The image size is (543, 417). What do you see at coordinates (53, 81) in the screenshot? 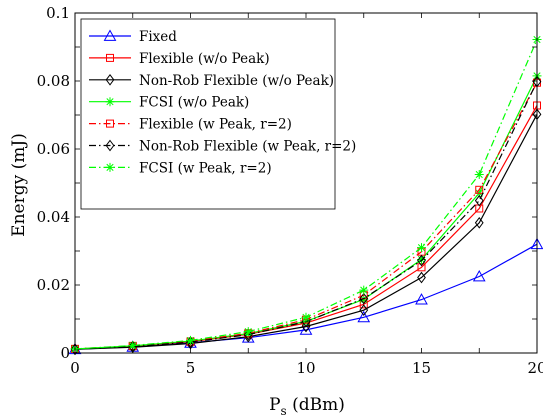
I see `y-tick-label: 0.08` at bounding box center [53, 81].